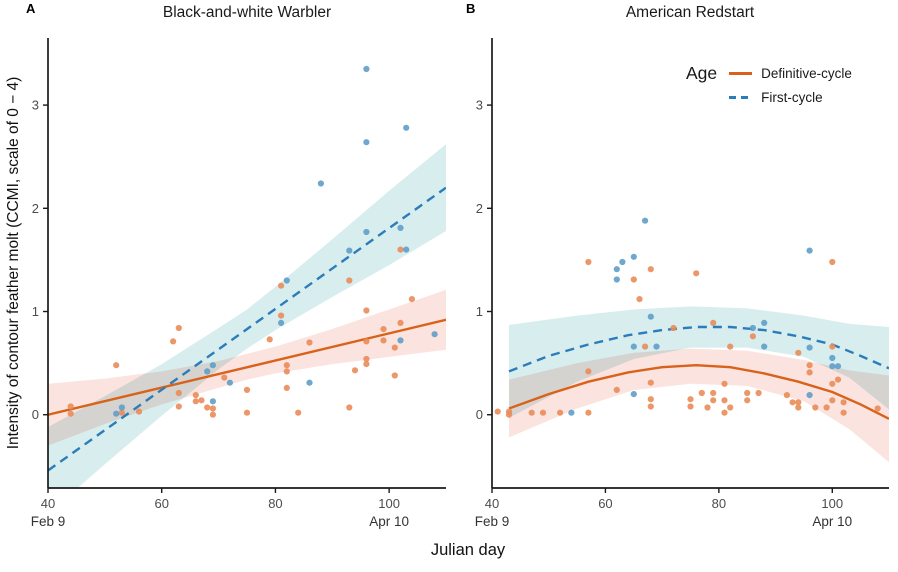  Describe the element at coordinates (832, 521) in the screenshot. I see `x-date-label: Apr 10` at that location.